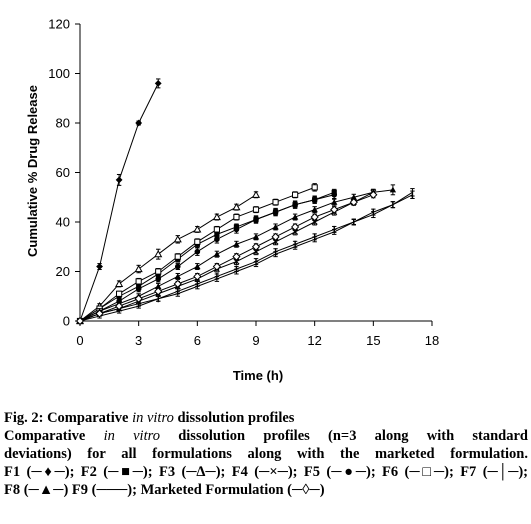  Describe the element at coordinates (258, 375) in the screenshot. I see `x-axis-title: Time (h)` at that location.